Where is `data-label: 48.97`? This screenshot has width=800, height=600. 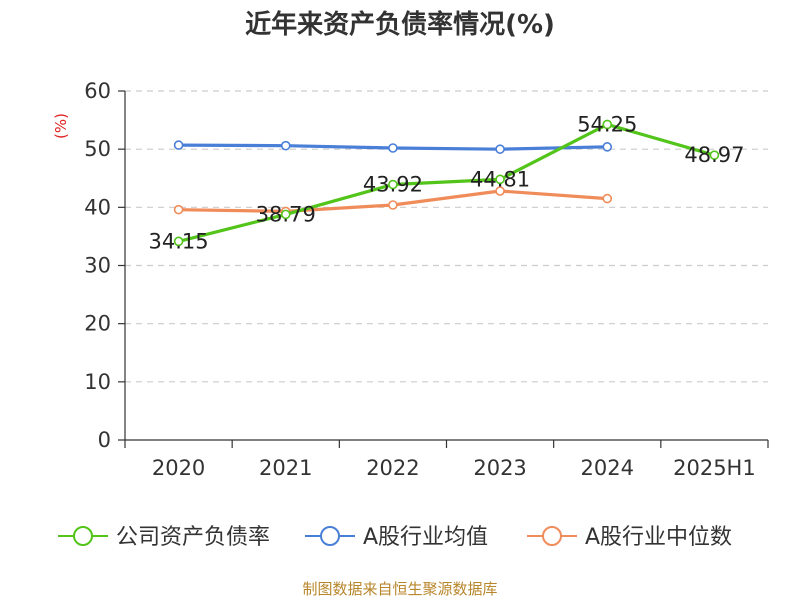 data-label: 48.97 is located at coordinates (714, 155).